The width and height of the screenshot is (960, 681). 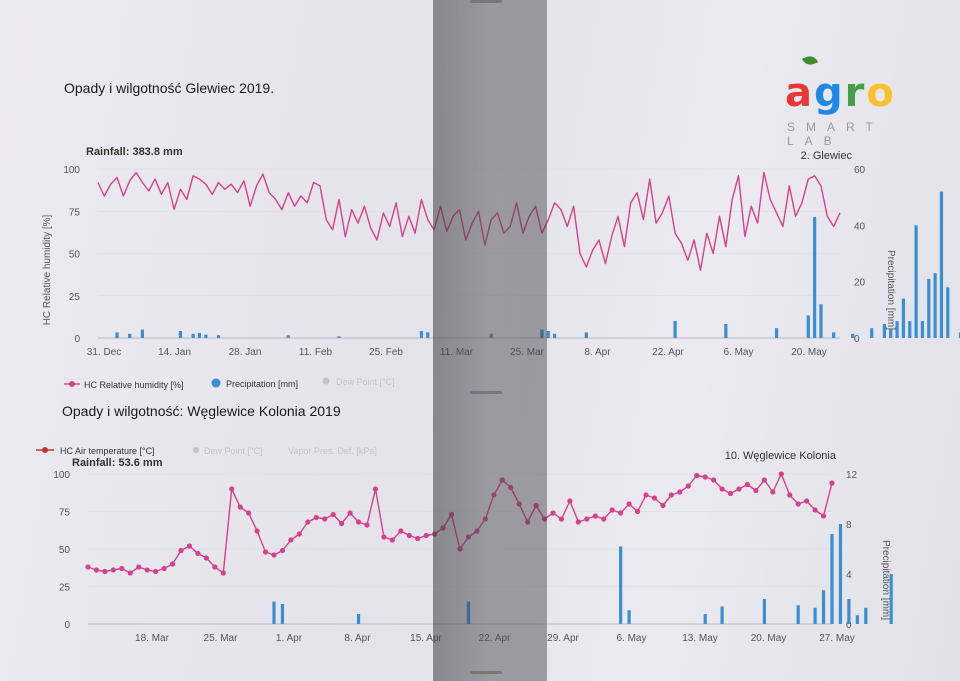 What do you see at coordinates (233, 451) in the screenshot?
I see `legend-dew-label: Dew Point [°C]` at bounding box center [233, 451].